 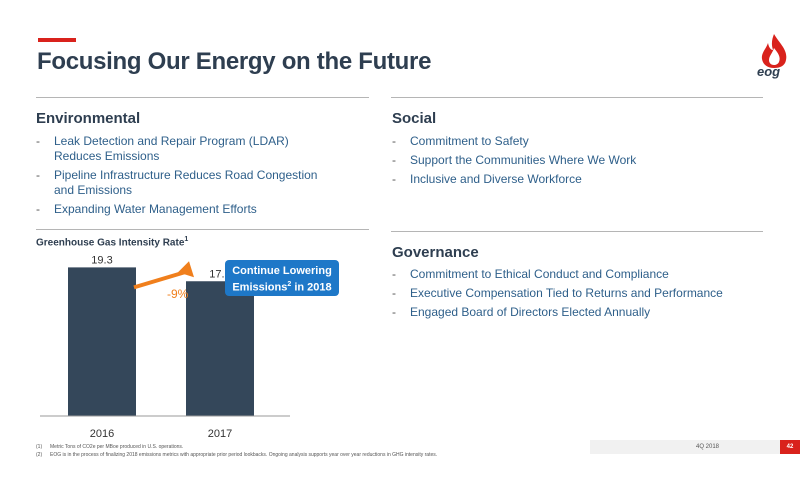 I want to click on divider-mid-right, so click(x=577, y=231).